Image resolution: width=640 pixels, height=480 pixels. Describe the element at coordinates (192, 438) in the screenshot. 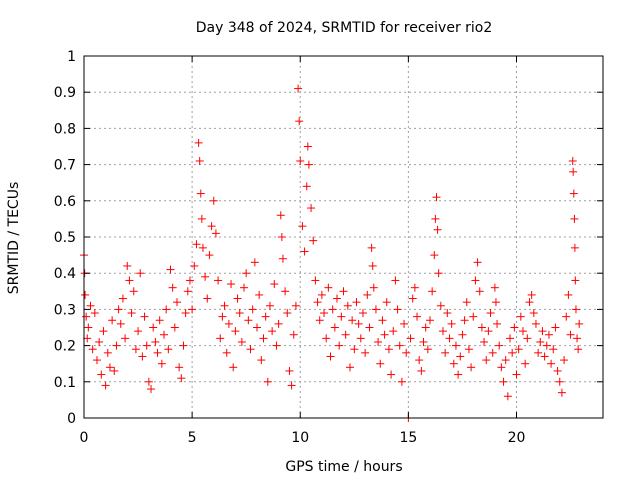

I see `x-tick-label: 5` at that location.